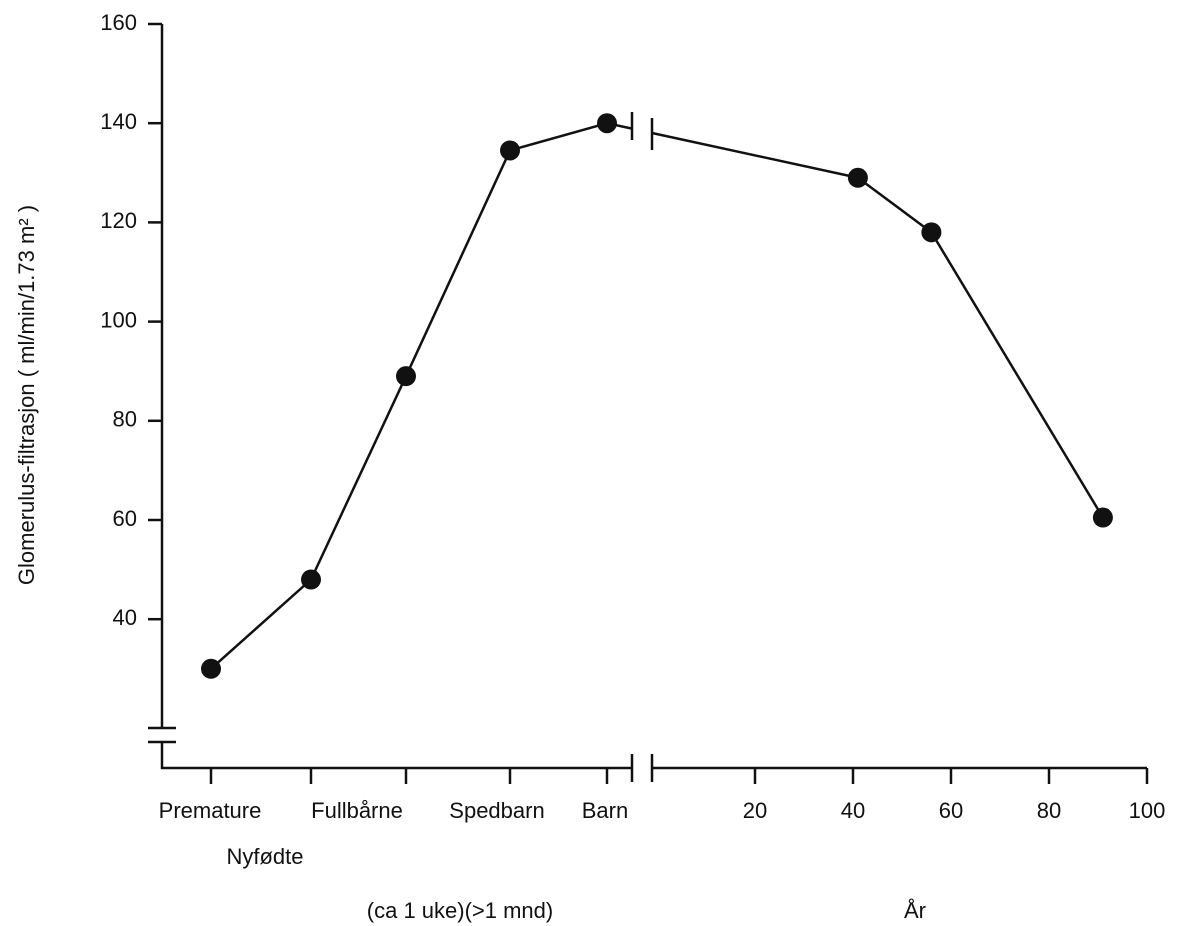 Image resolution: width=1180 pixels, height=926 pixels. What do you see at coordinates (125, 419) in the screenshot?
I see `y-tick-label: 80` at bounding box center [125, 419].